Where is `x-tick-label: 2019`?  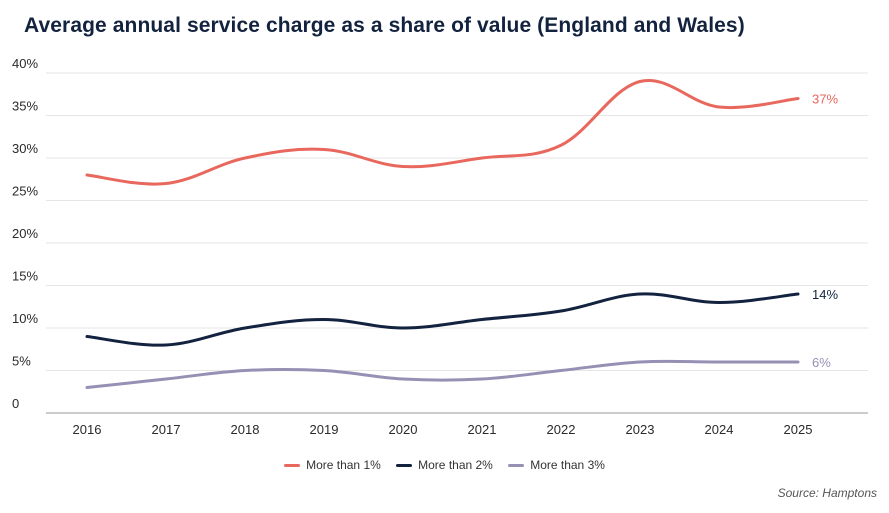
x-tick-label: 2019 is located at coordinates (324, 429).